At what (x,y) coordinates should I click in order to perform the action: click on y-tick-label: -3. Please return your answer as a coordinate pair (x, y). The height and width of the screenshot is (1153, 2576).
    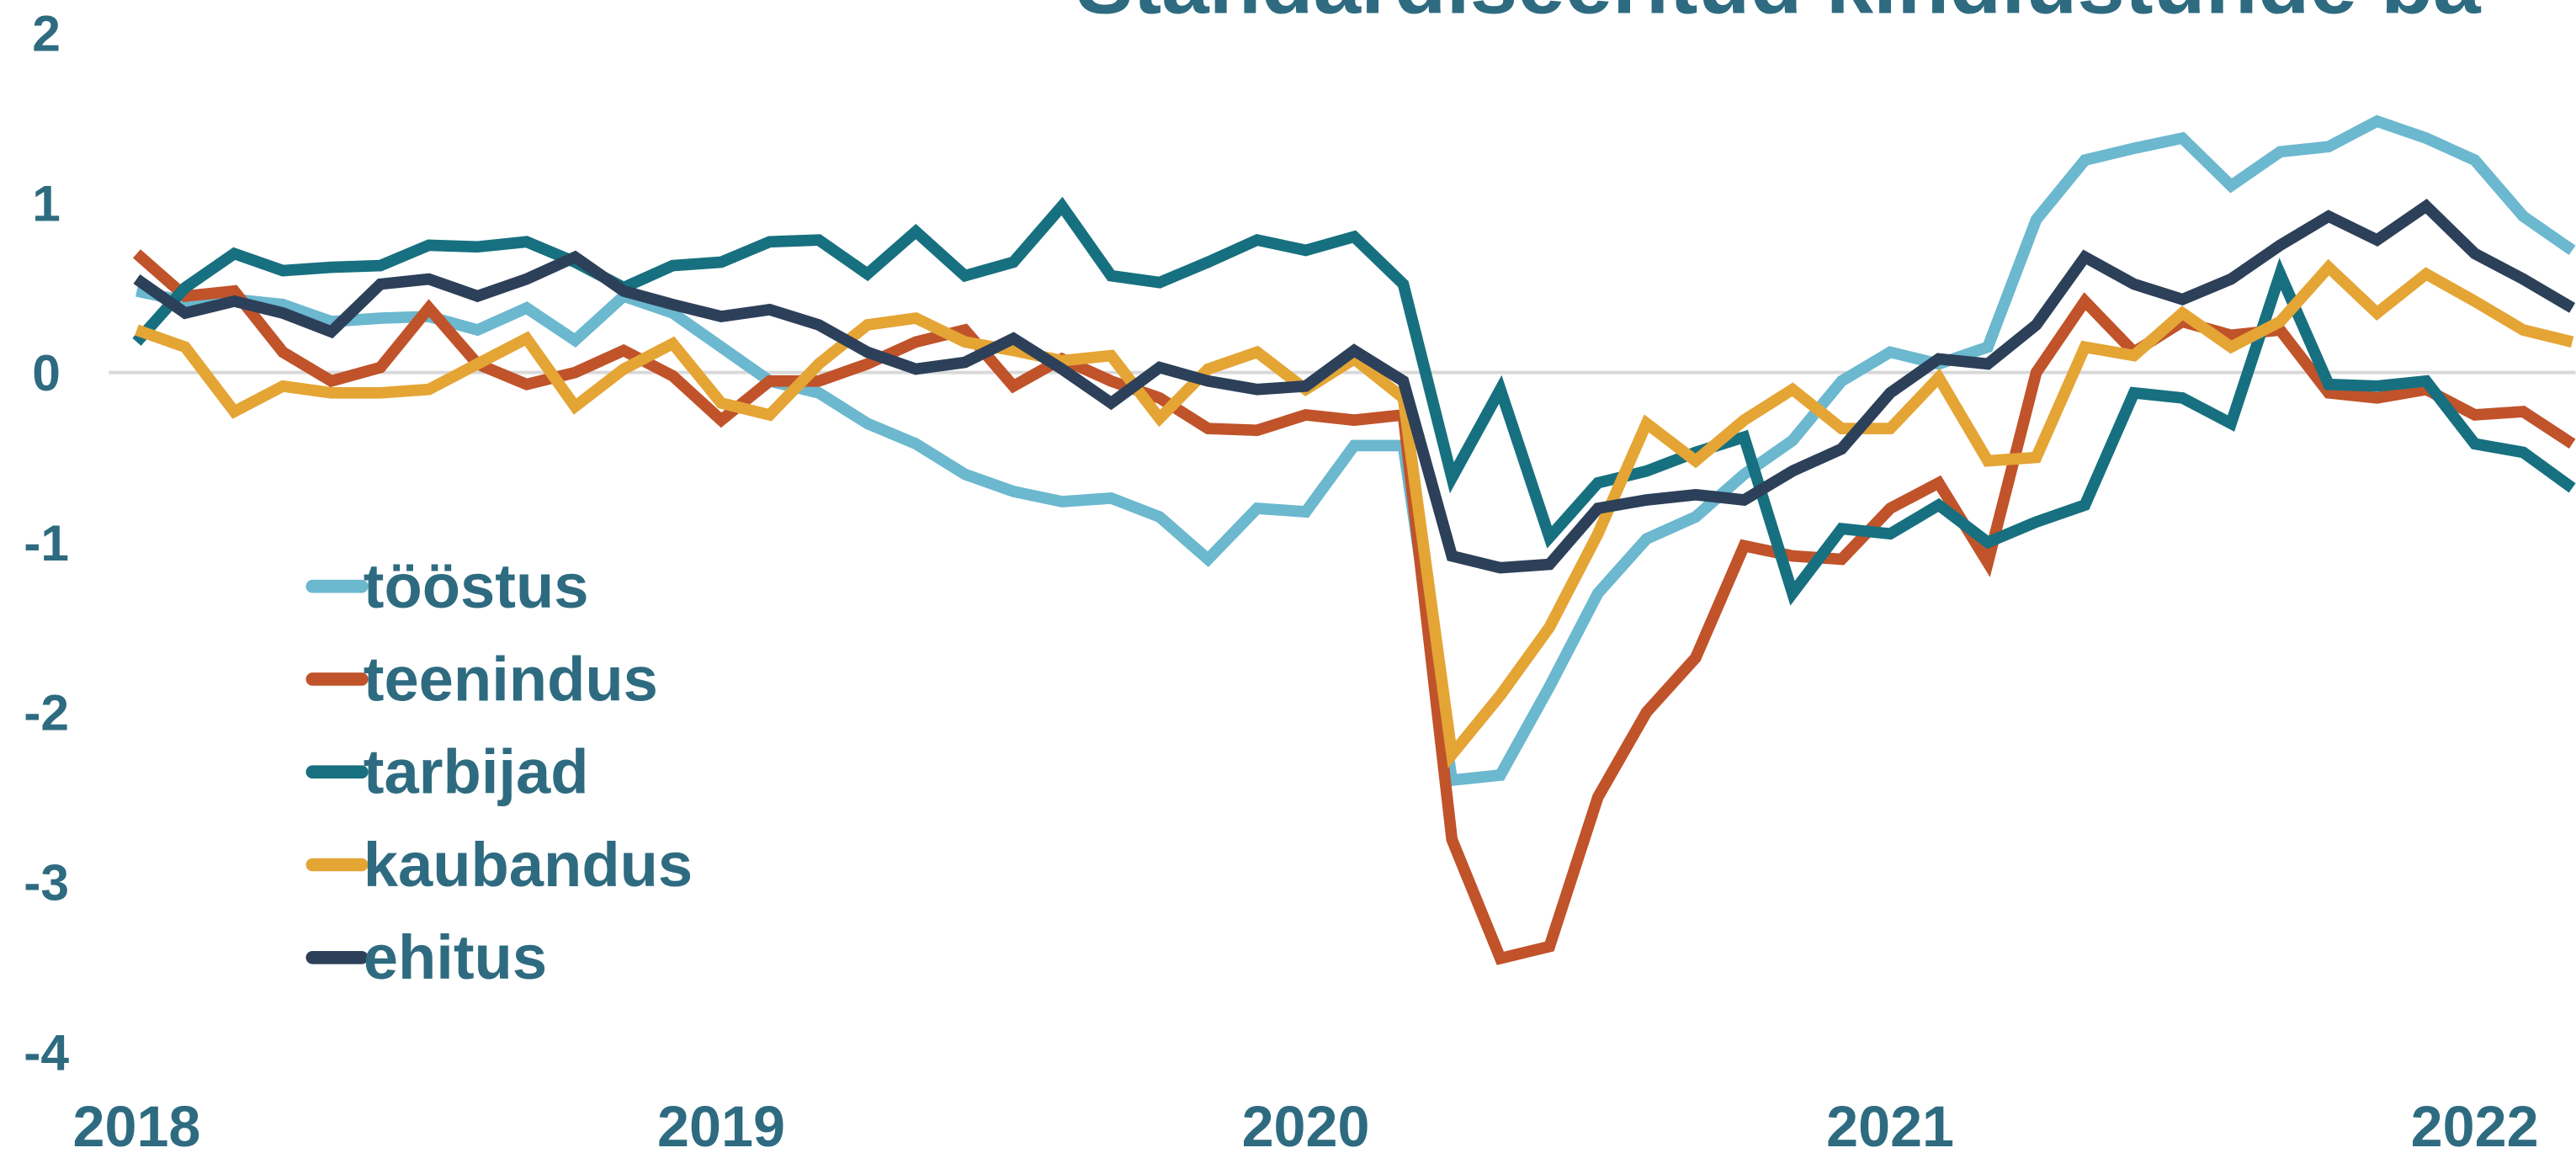
    Looking at the image, I should click on (46, 882).